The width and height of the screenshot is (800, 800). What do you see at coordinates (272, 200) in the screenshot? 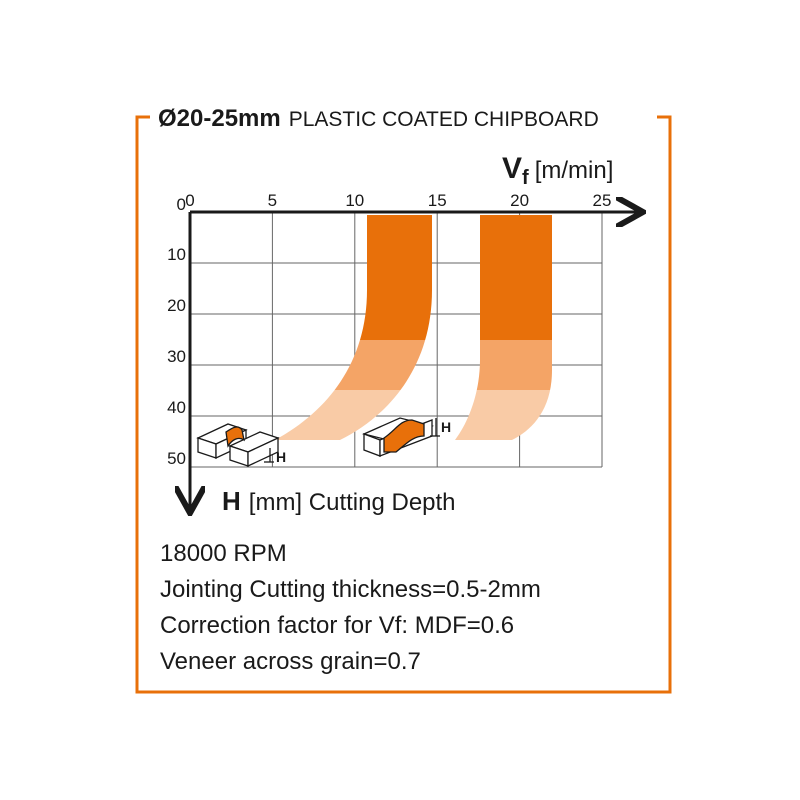
I see `x-tick-label: 5` at bounding box center [272, 200].